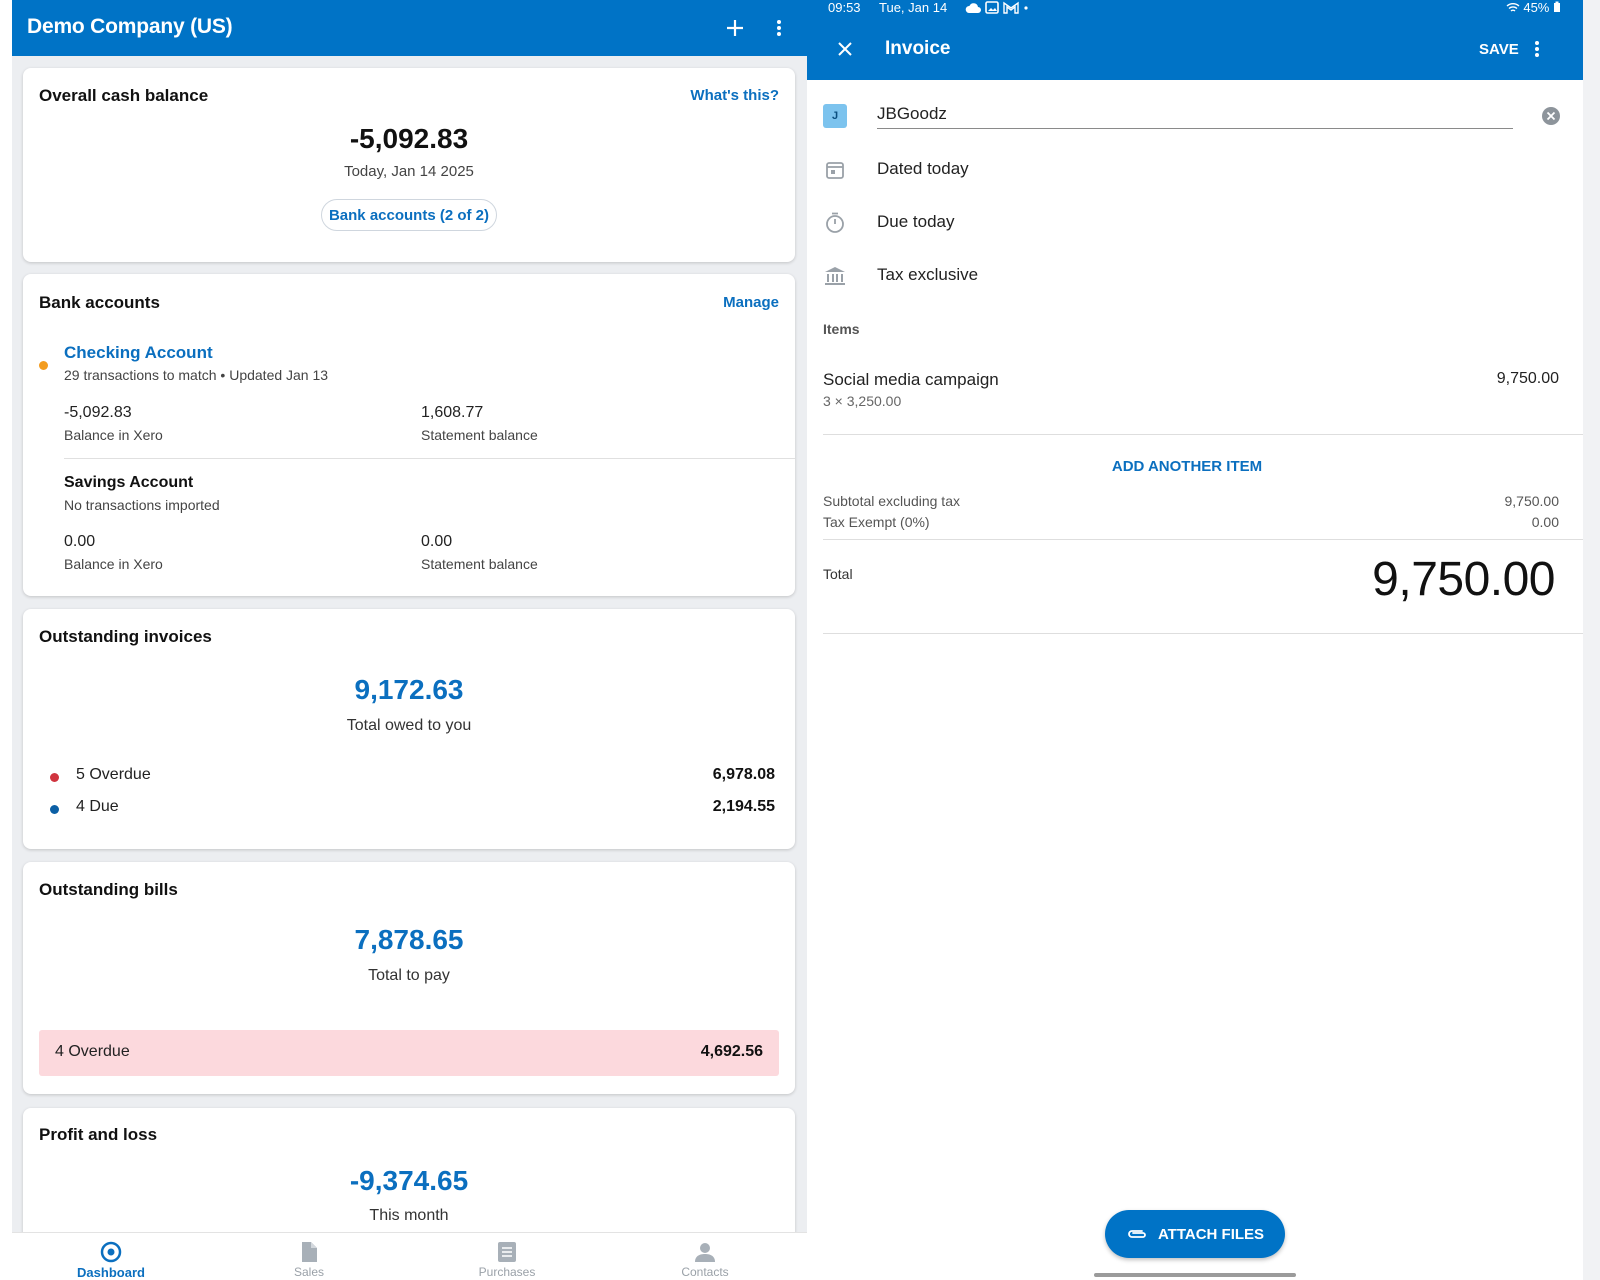 This screenshot has height=1280, width=1600. I want to click on bills-overdue-bar: 4 Overdue 4,692.56, so click(409, 1053).